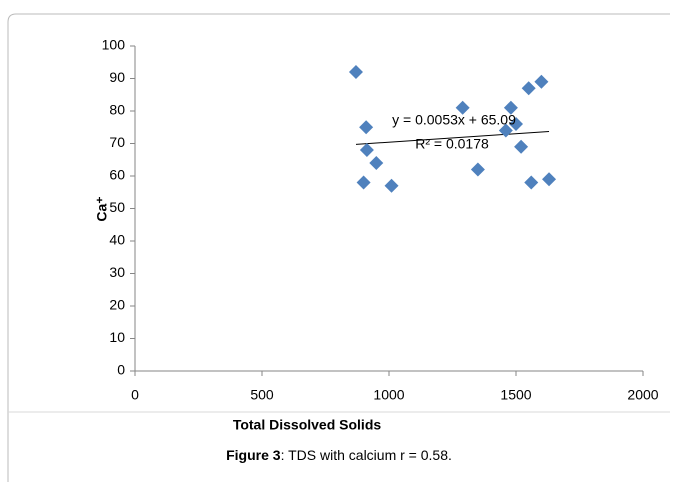  What do you see at coordinates (117, 207) in the screenshot?
I see `y-tick-label: 50` at bounding box center [117, 207].